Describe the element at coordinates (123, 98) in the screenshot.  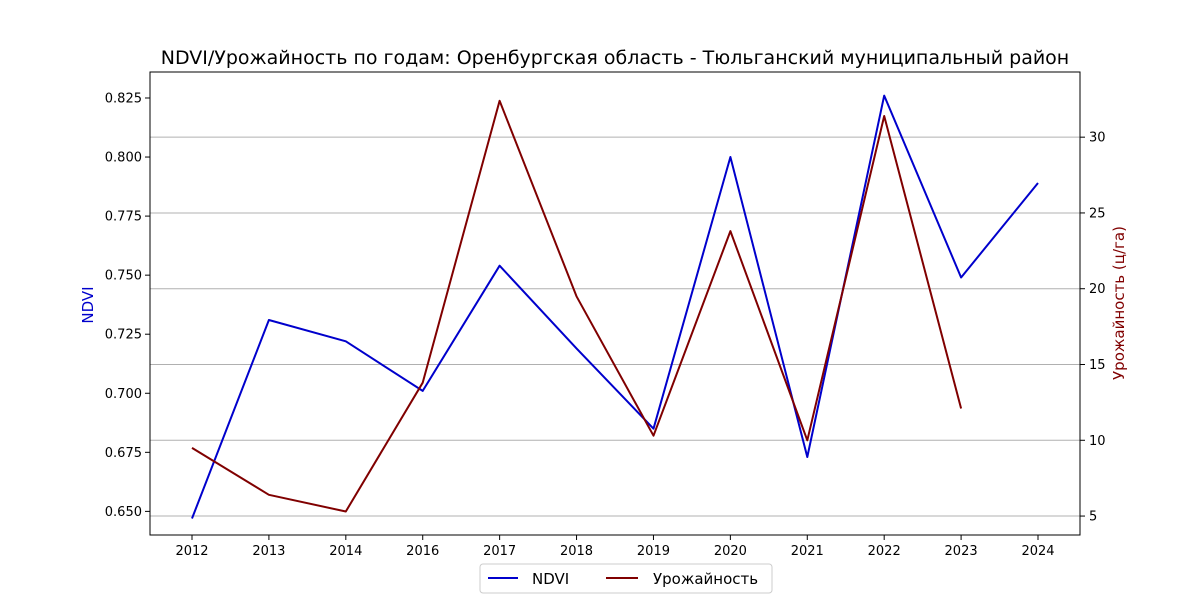
I see `left-tick-label: 0.825` at that location.